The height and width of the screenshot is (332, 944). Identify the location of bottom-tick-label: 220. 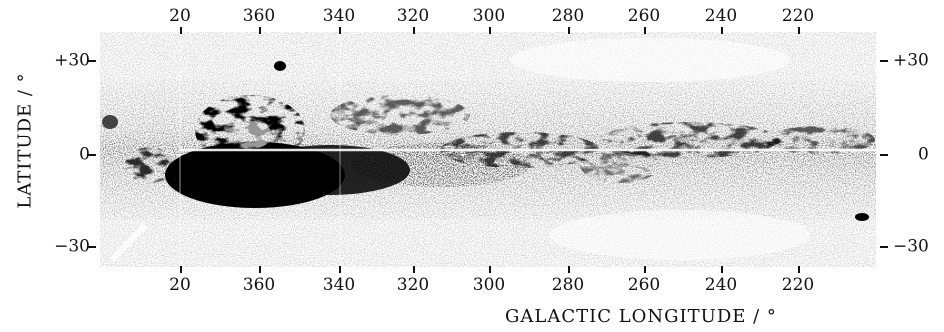
(798, 285).